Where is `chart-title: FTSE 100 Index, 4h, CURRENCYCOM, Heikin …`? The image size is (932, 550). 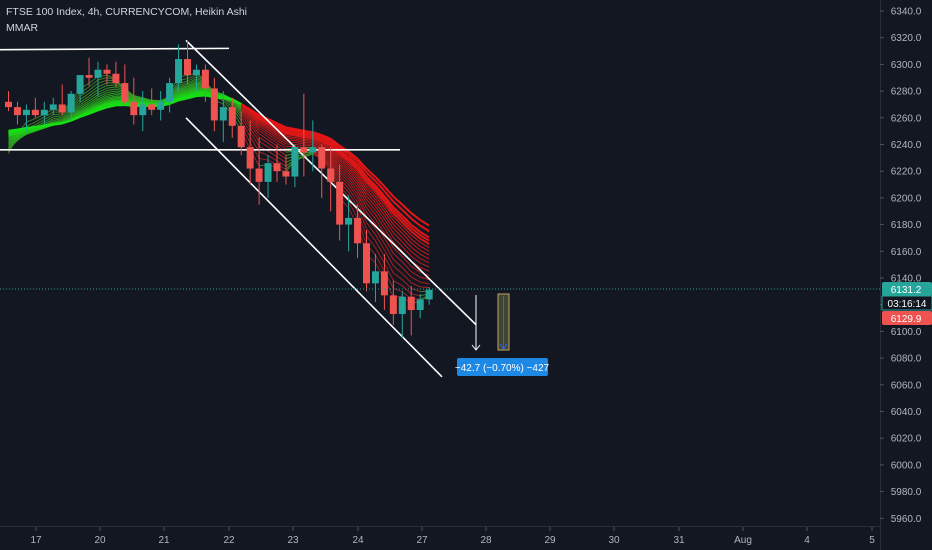
chart-title: FTSE 100 Index, 4h, CURRENCYCOM, Heikin … is located at coordinates (126, 12).